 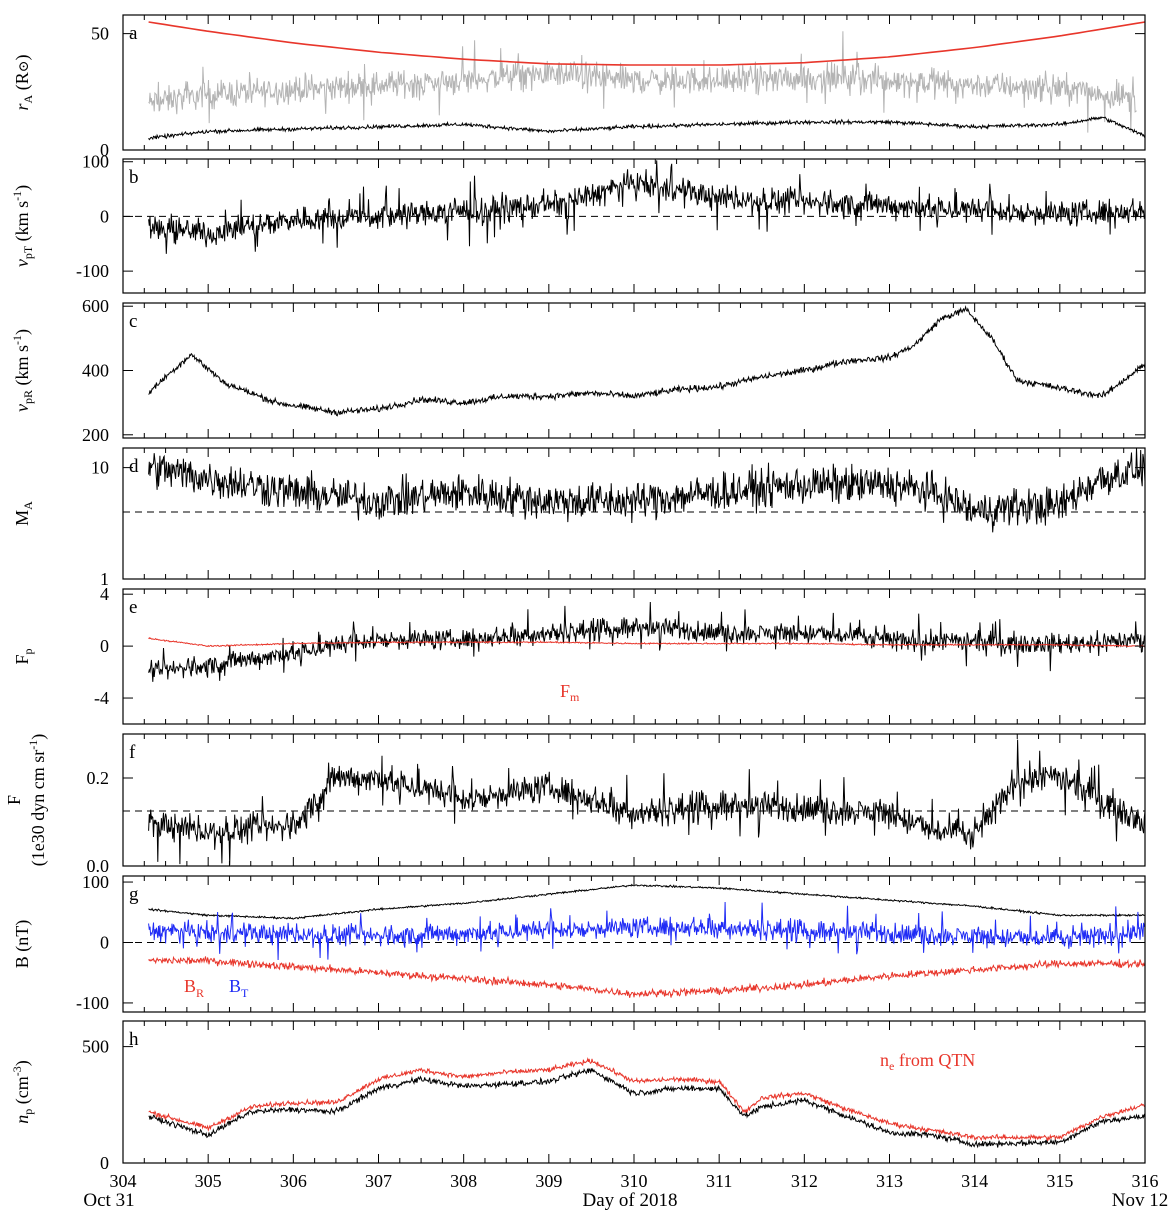 I want to click on panel-h-annotation: ne from QTN, so click(x=927, y=1061).